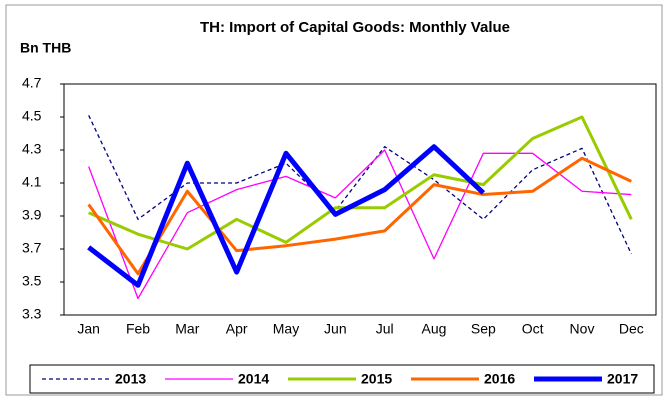 This screenshot has width=669, height=400. I want to click on y-tick-label: 3.5, so click(32, 281).